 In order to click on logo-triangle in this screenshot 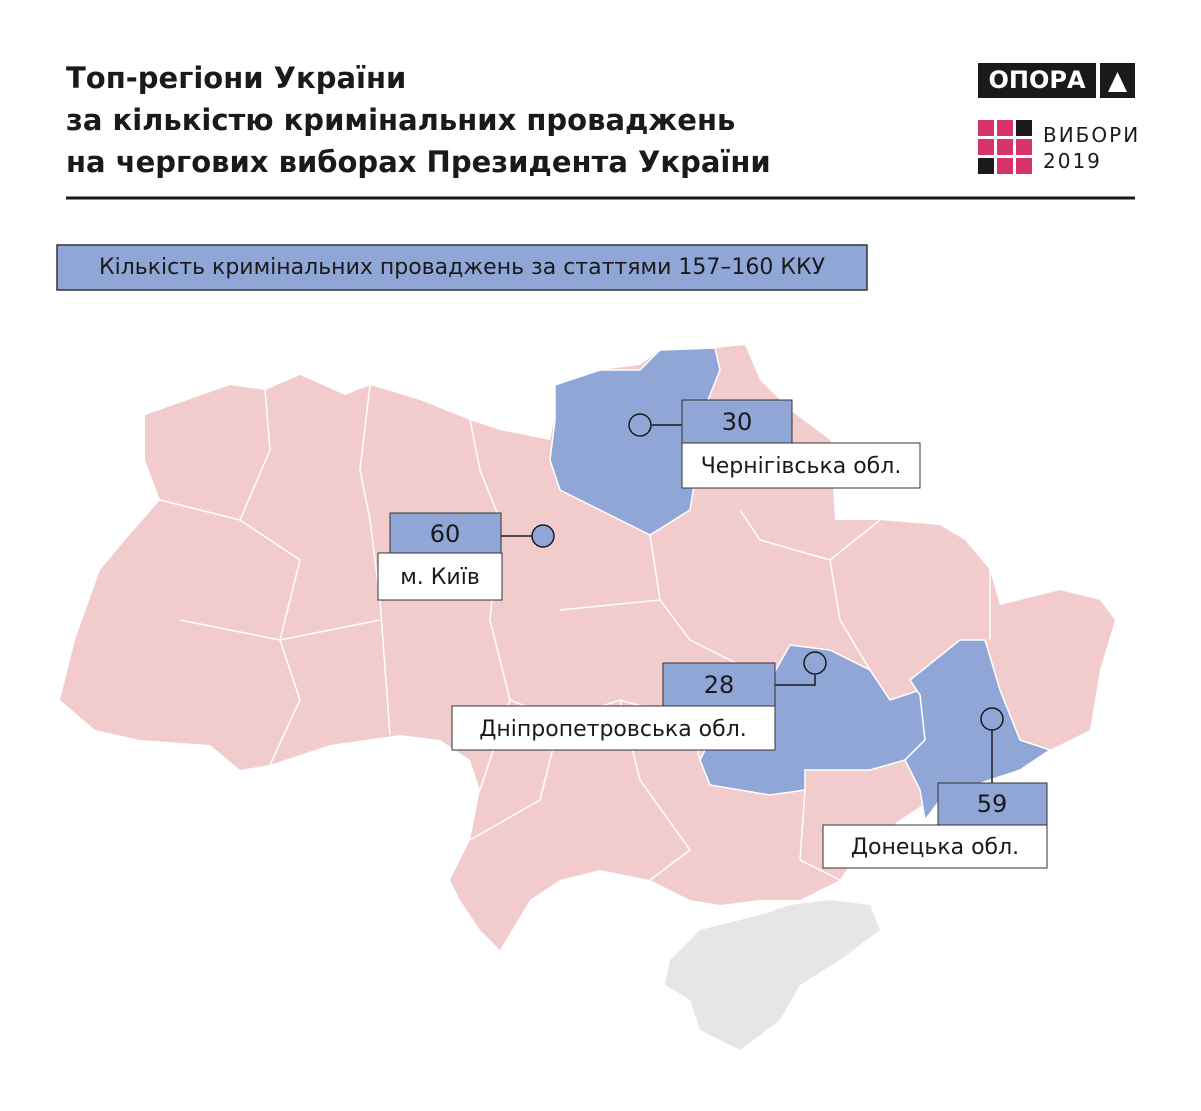, I will do `click(1117, 82)`.